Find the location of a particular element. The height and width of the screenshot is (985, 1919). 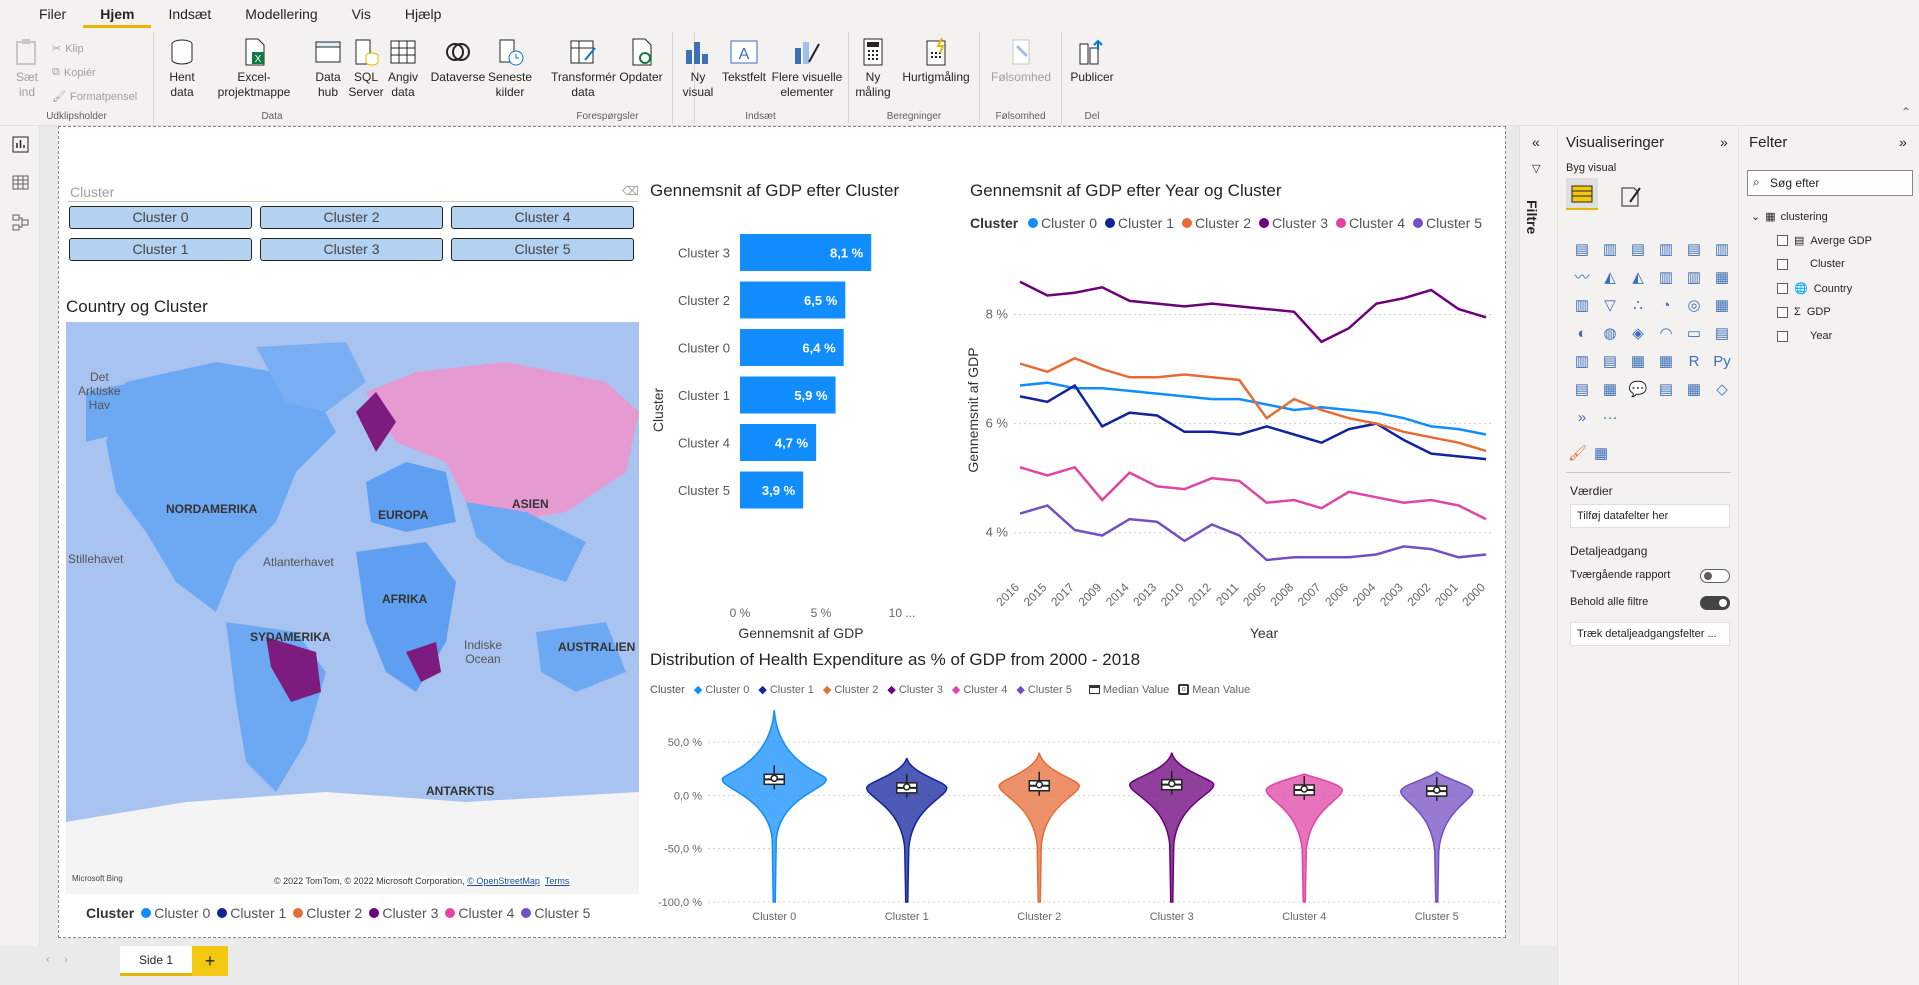

menu-view: Vis is located at coordinates (361, 14).